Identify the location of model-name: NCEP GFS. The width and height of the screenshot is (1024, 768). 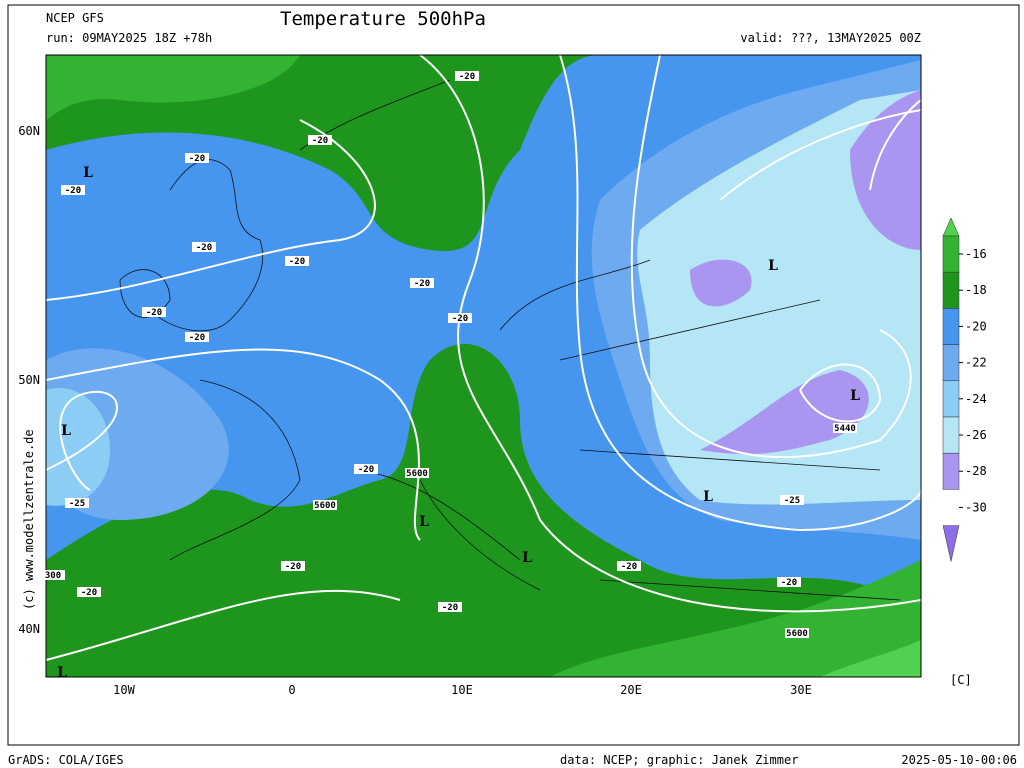
(75, 18).